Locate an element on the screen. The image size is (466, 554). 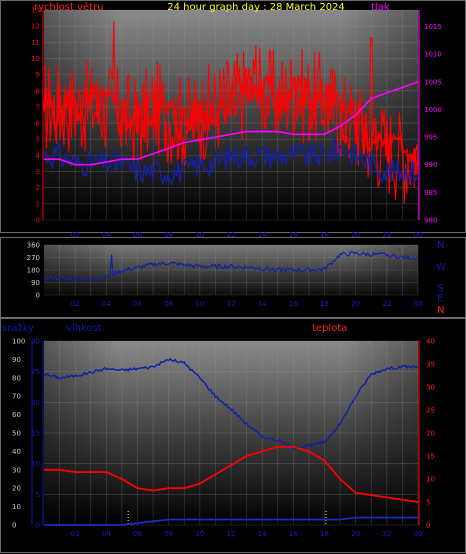
wind-average-line is located at coordinates (231, 161).